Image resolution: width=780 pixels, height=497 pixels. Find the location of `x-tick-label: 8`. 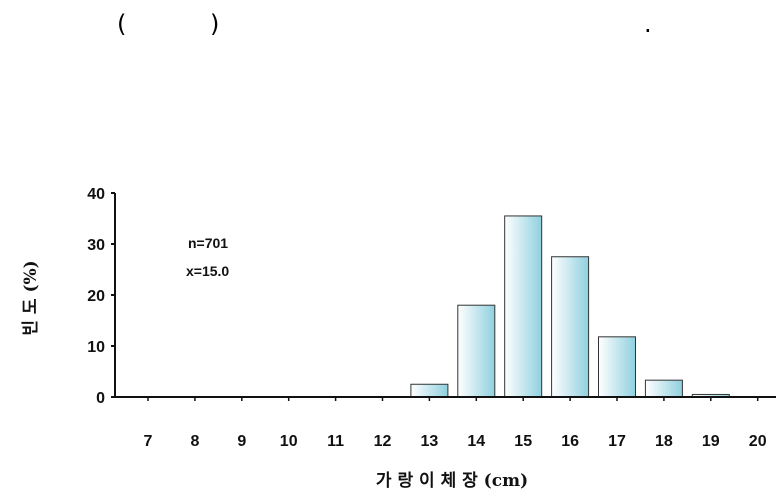

x-tick-label: 8 is located at coordinates (194, 441).